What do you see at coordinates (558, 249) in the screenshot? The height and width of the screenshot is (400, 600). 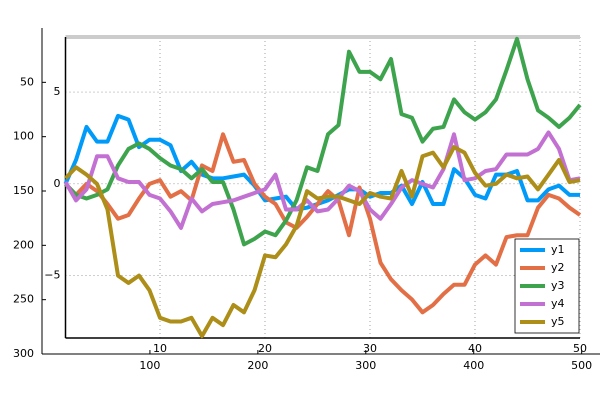 I see `legend-label: y1` at bounding box center [558, 249].